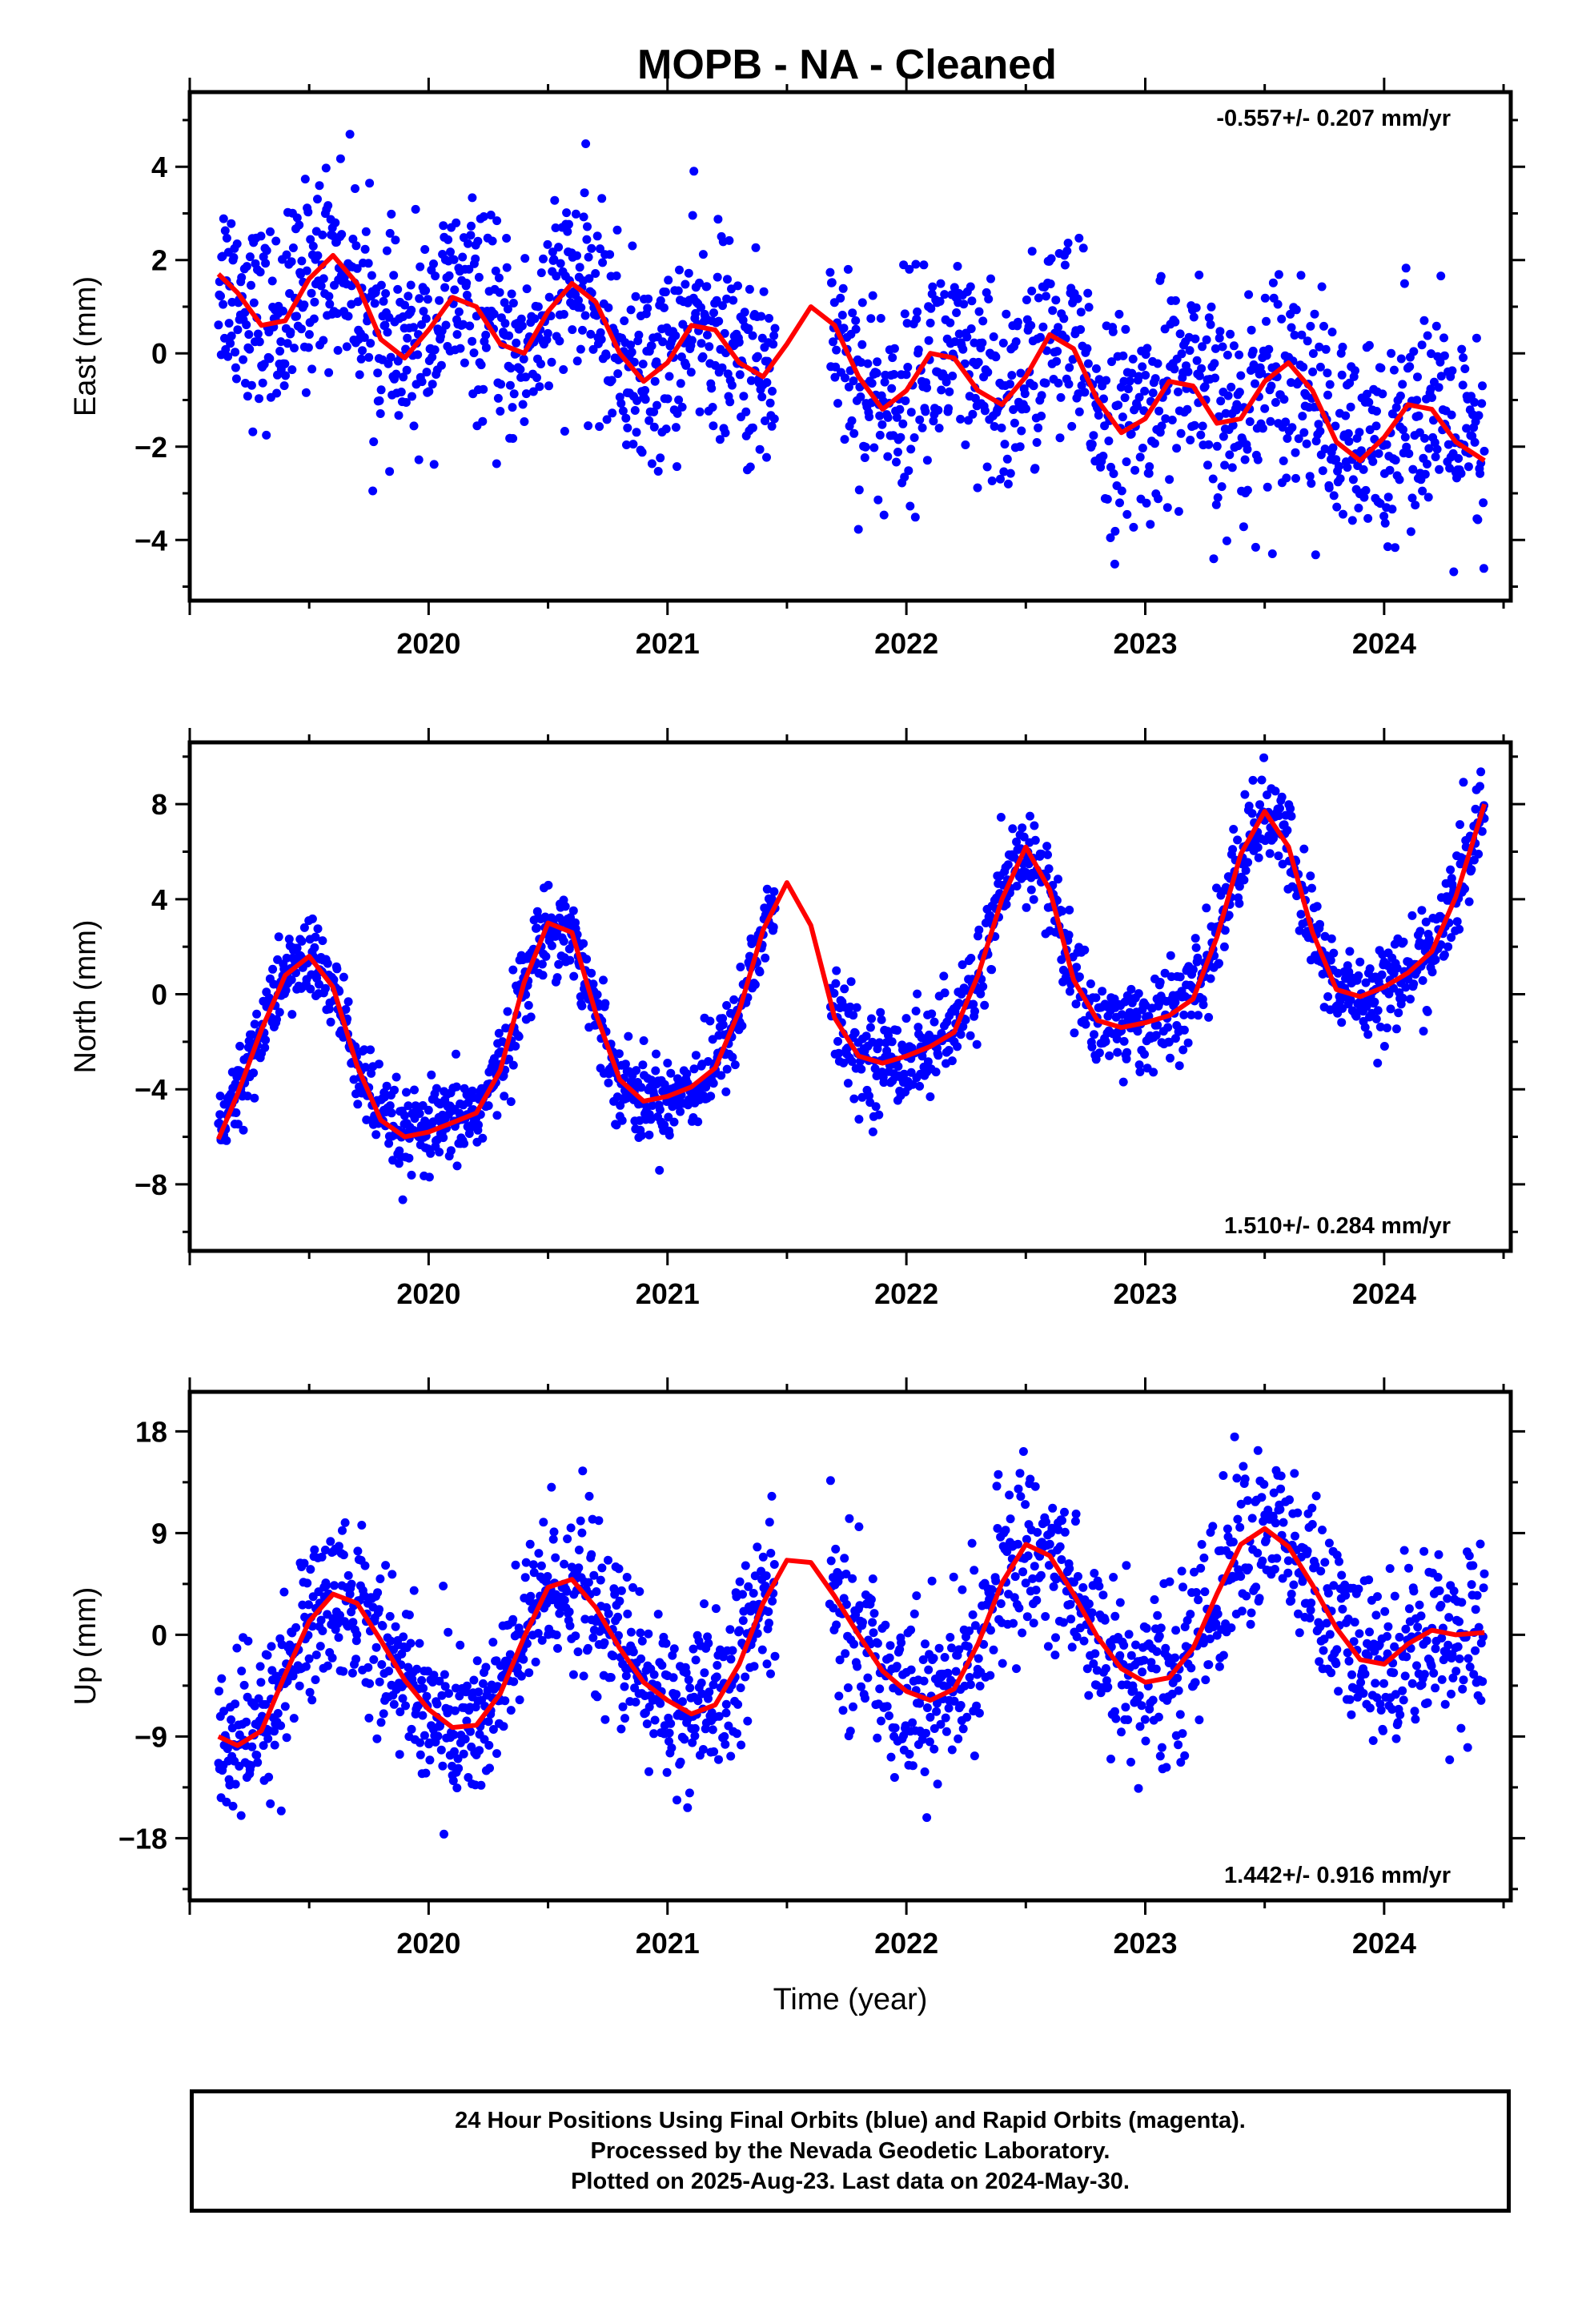 The height and width of the screenshot is (2324, 1582). What do you see at coordinates (1333, 118) in the screenshot?
I see `velocity-rate-label: -0.557+/- 0.207 mm/yr` at bounding box center [1333, 118].